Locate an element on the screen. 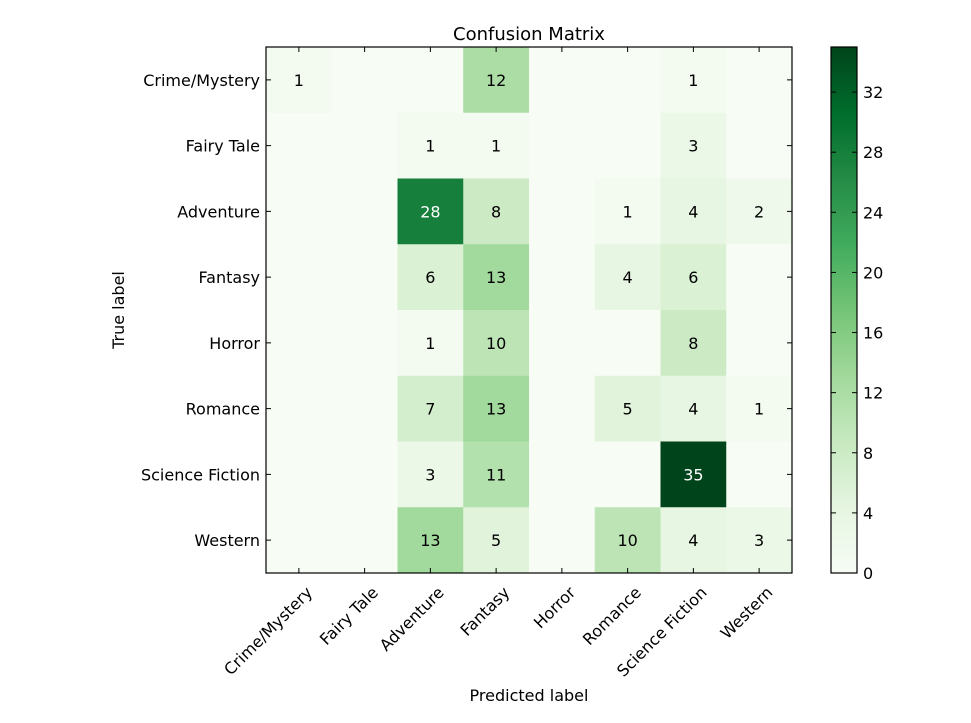 This screenshot has height=723, width=971. colorbar-tick-label: 28 is located at coordinates (873, 152).